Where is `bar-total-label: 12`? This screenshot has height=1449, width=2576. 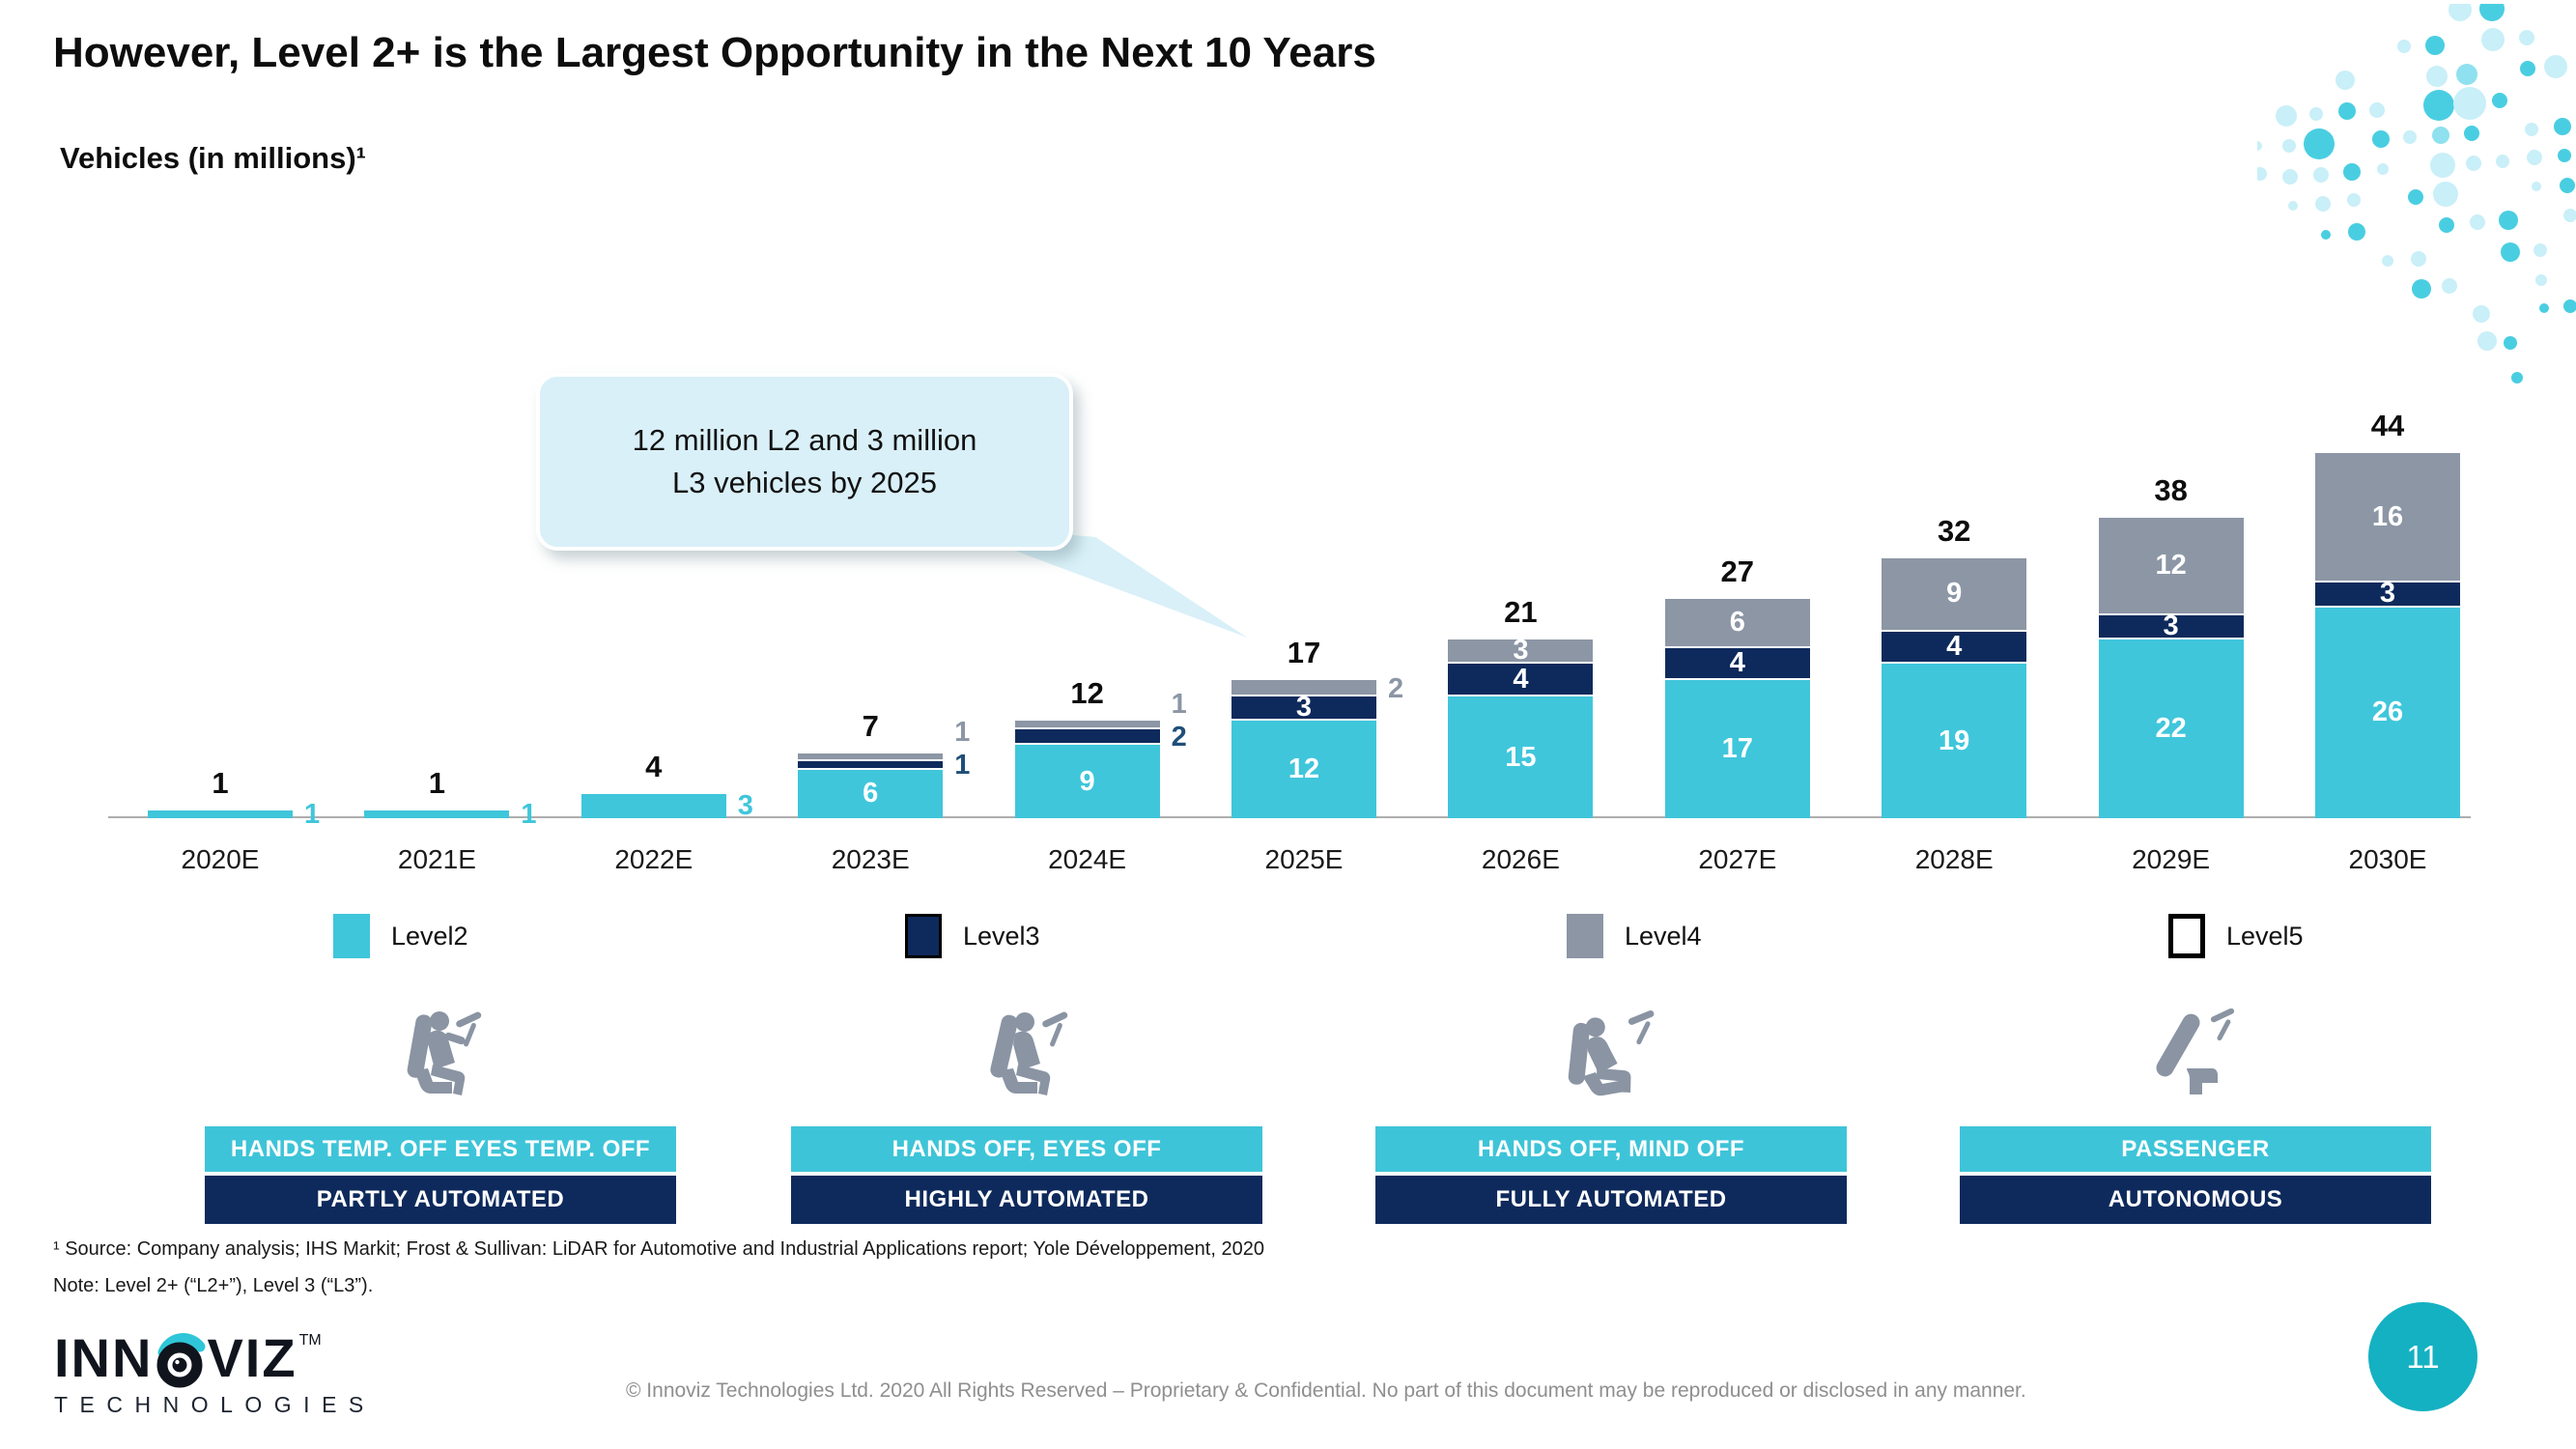 bar-total-label: 12 is located at coordinates (1087, 693).